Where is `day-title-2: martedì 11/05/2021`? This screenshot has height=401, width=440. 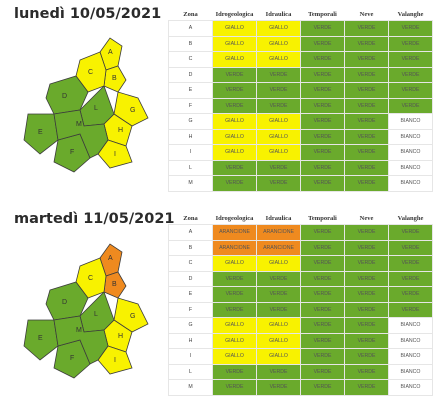 day-title-2: martedì 11/05/2021 is located at coordinates (94, 219).